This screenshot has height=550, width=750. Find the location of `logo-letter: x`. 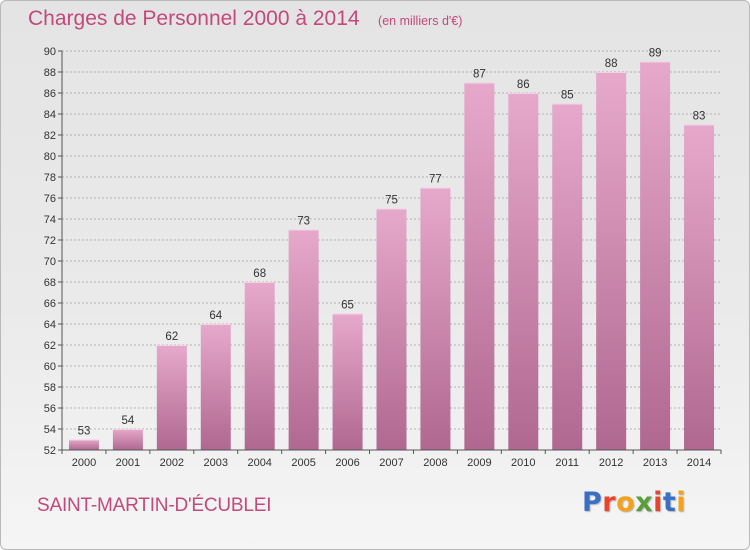

logo-letter: x is located at coordinates (644, 502).